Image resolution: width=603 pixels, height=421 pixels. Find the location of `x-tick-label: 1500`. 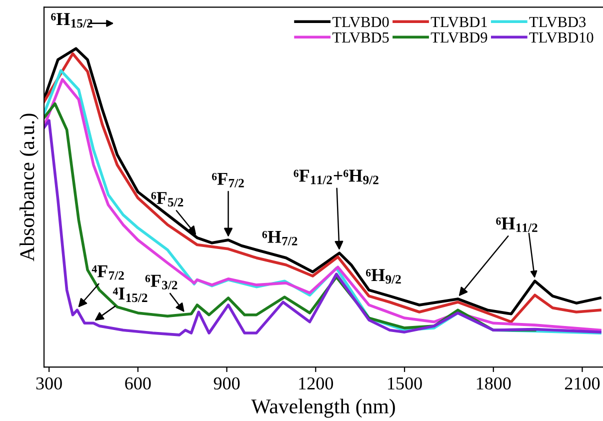

x-tick-label: 1500 is located at coordinates (405, 383).